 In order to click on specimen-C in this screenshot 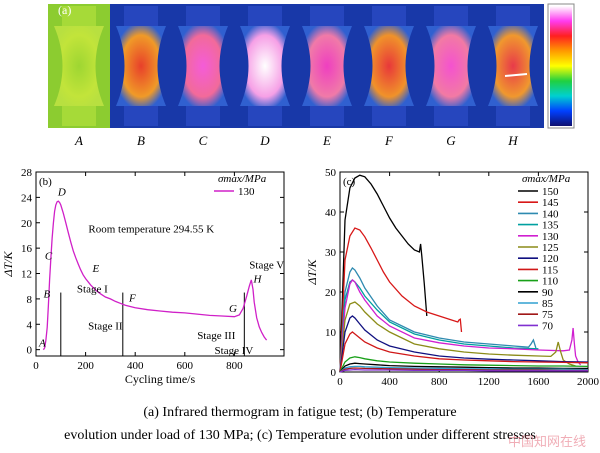, I will do `click(203, 66)`.